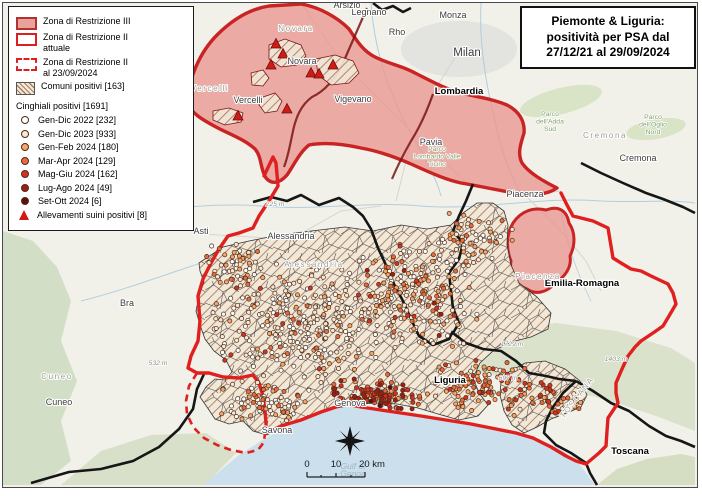 This screenshot has width=702, height=496. What do you see at coordinates (247, 100) in the screenshot?
I see `map-label-citie: Vercelli` at bounding box center [247, 100].